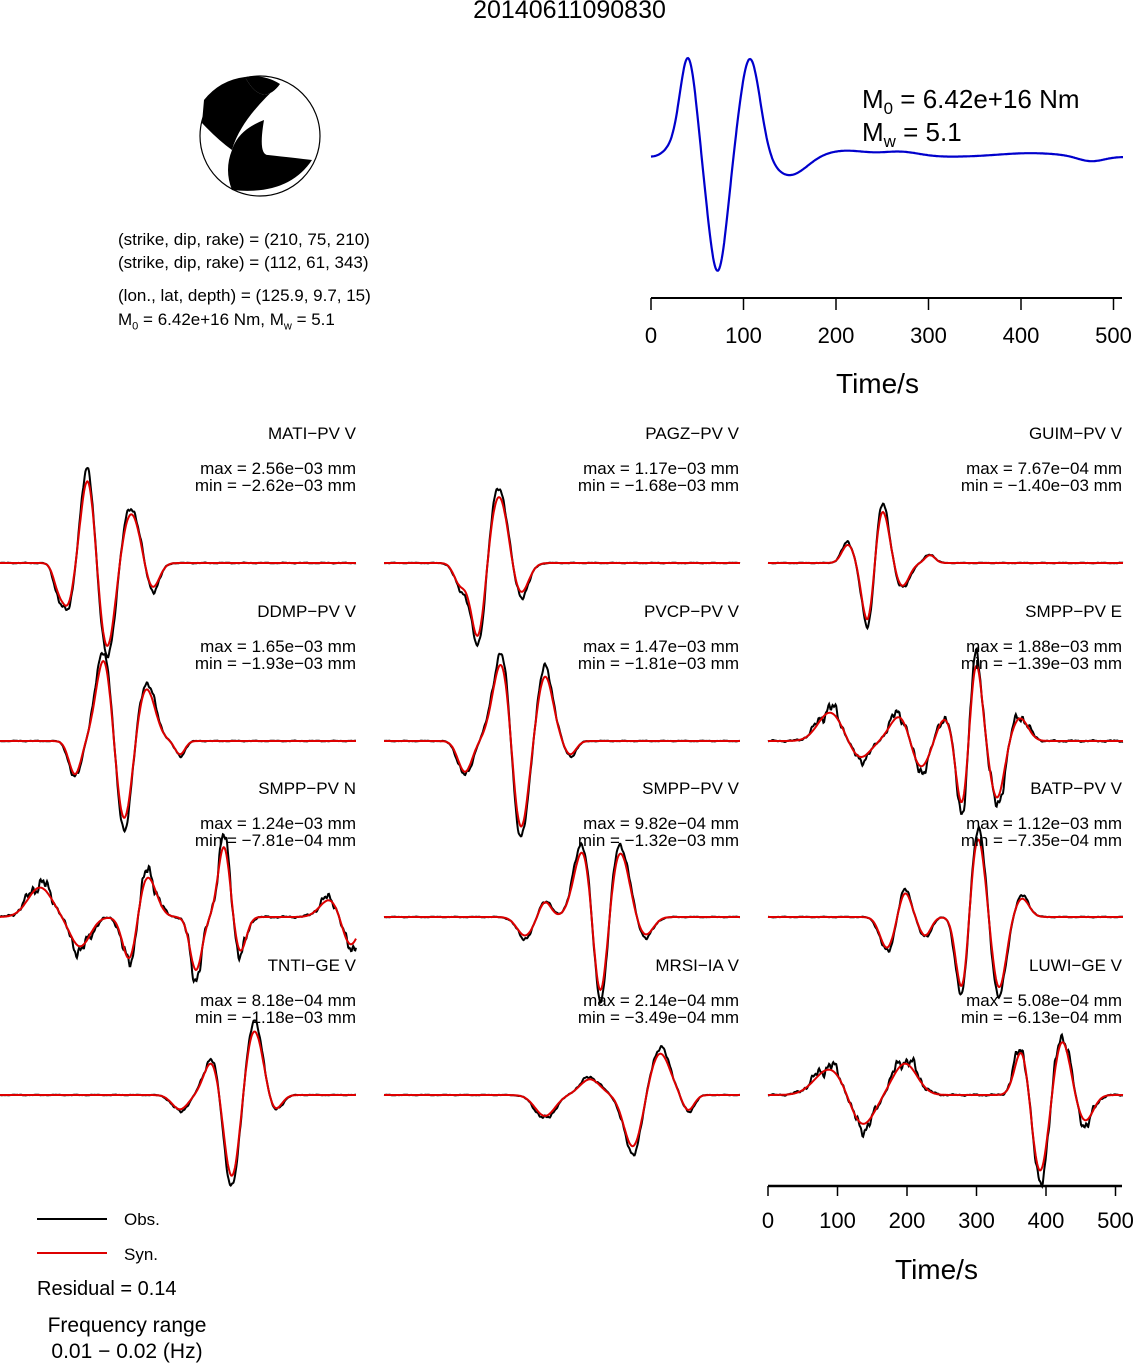  Describe the element at coordinates (743, 335) in the screenshot. I see `stf-tick-label: 100` at that location.